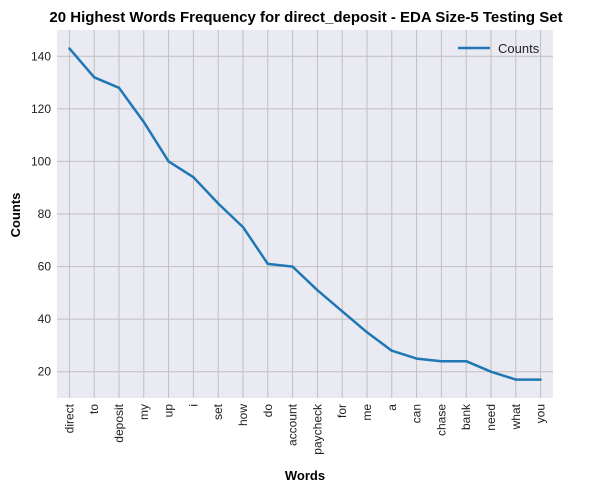 The width and height of the screenshot is (600, 492). What do you see at coordinates (193, 405) in the screenshot?
I see `x-tick-label: i` at bounding box center [193, 405].